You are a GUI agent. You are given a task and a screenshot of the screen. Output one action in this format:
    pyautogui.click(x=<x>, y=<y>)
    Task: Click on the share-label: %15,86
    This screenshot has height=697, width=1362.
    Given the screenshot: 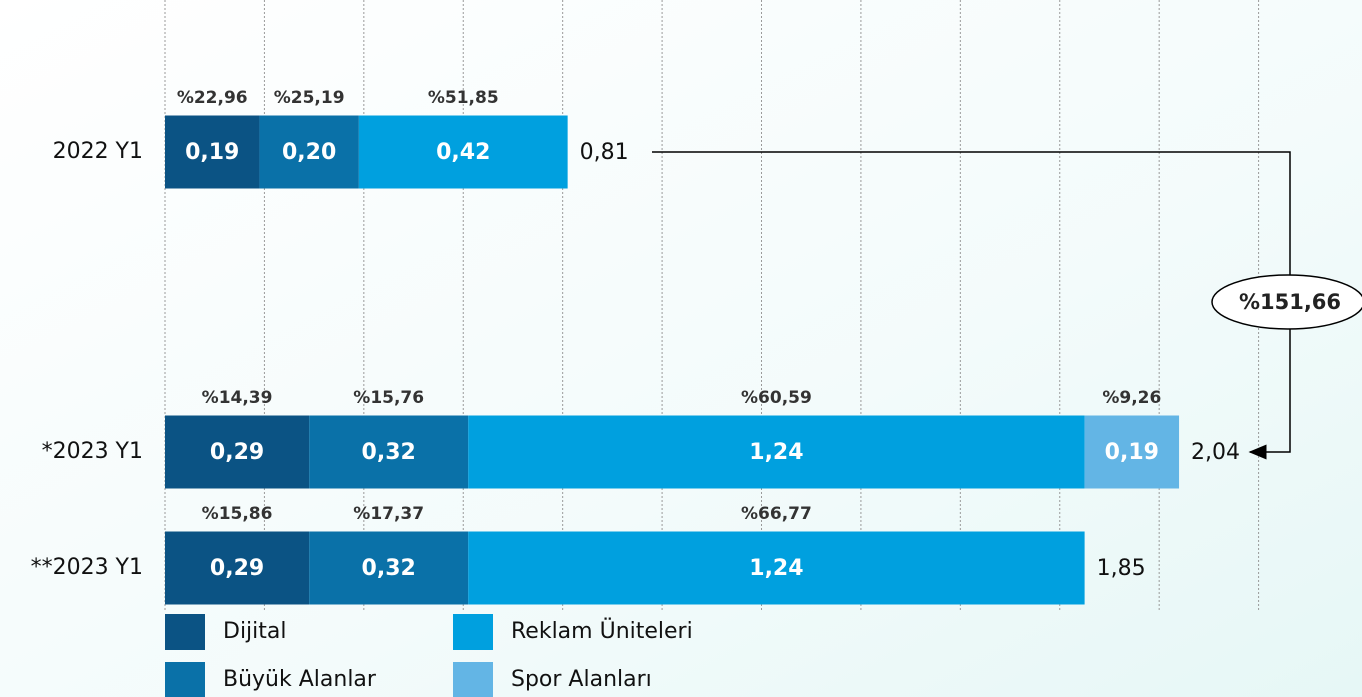 What is the action you would take?
    pyautogui.click(x=237, y=514)
    